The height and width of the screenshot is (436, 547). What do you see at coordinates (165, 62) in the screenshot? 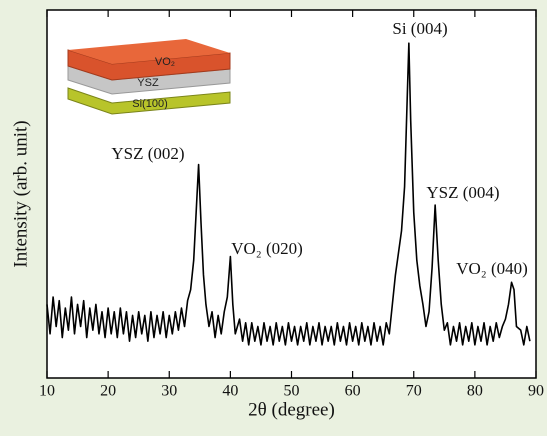
I see `inset-layer-label: VO₂` at bounding box center [165, 62].